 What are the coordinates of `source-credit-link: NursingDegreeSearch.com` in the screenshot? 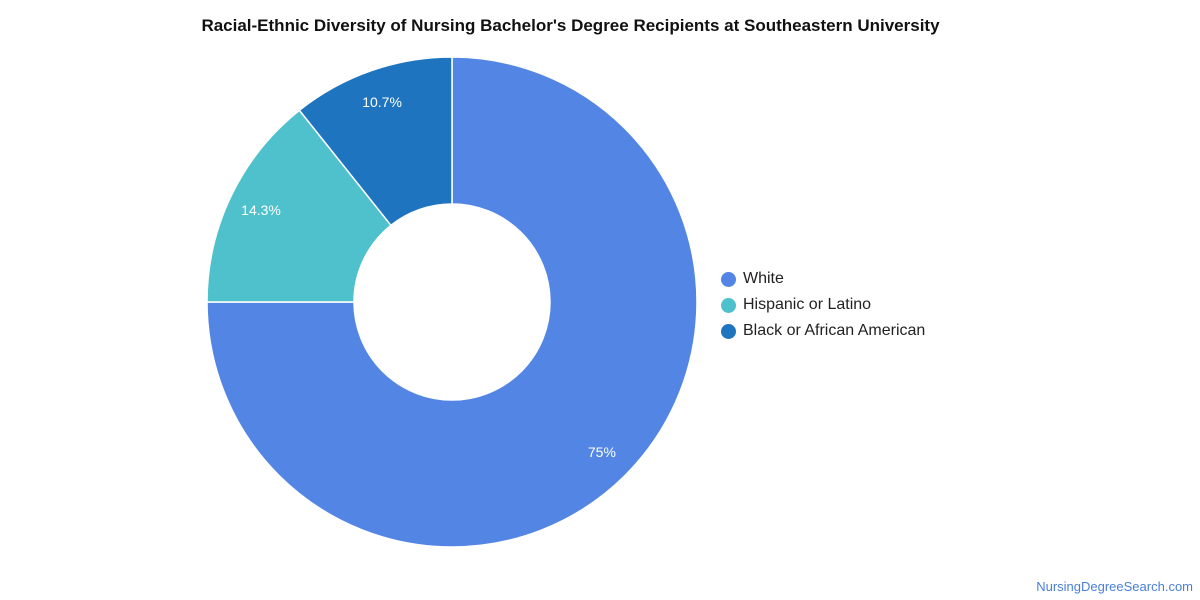 It's located at (1114, 586).